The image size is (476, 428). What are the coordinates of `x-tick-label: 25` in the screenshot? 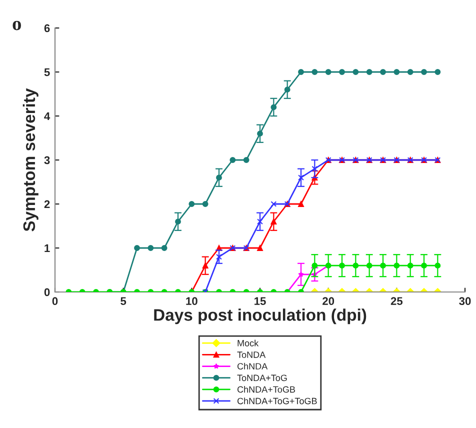 It's located at (396, 301).